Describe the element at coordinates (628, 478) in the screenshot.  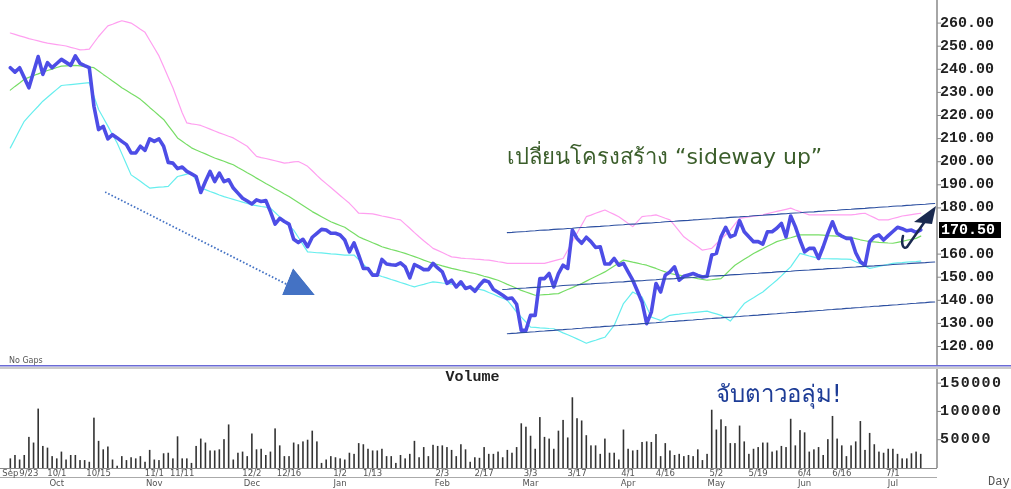
I see `x-tick-label: 4/1 Apr` at that location.